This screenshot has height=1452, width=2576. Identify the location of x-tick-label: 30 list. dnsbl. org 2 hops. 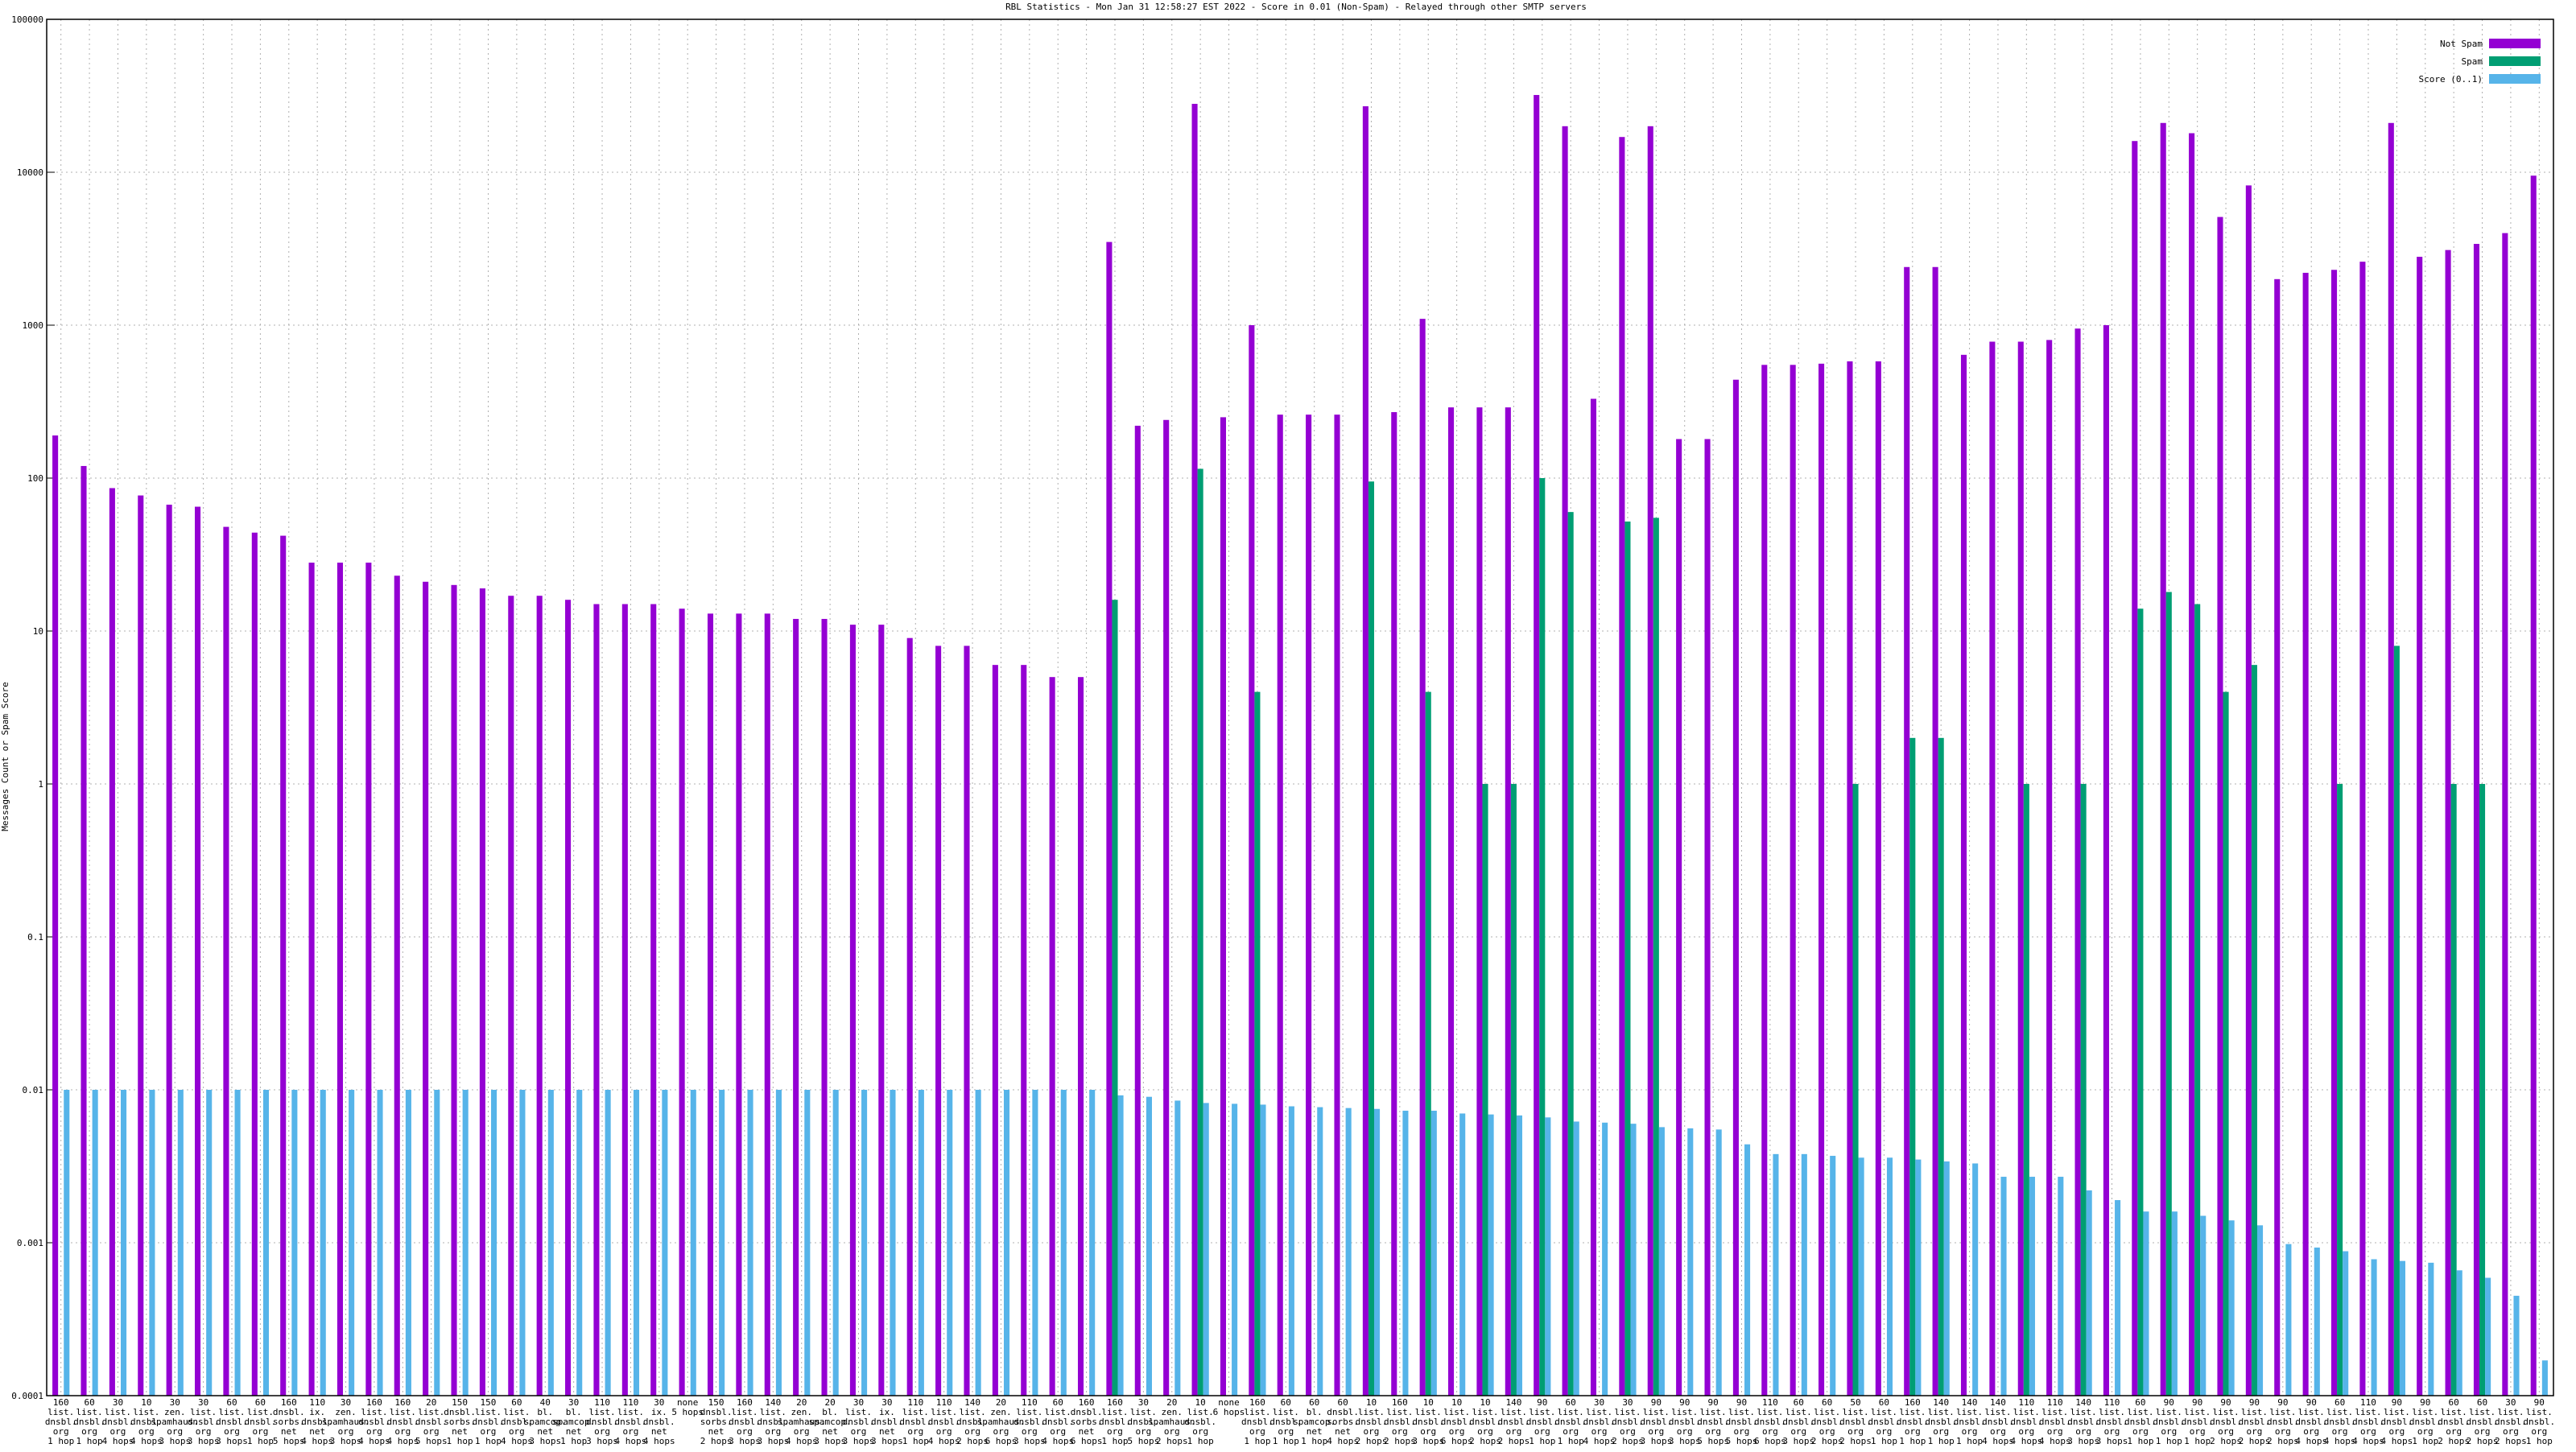
(2511, 1421).